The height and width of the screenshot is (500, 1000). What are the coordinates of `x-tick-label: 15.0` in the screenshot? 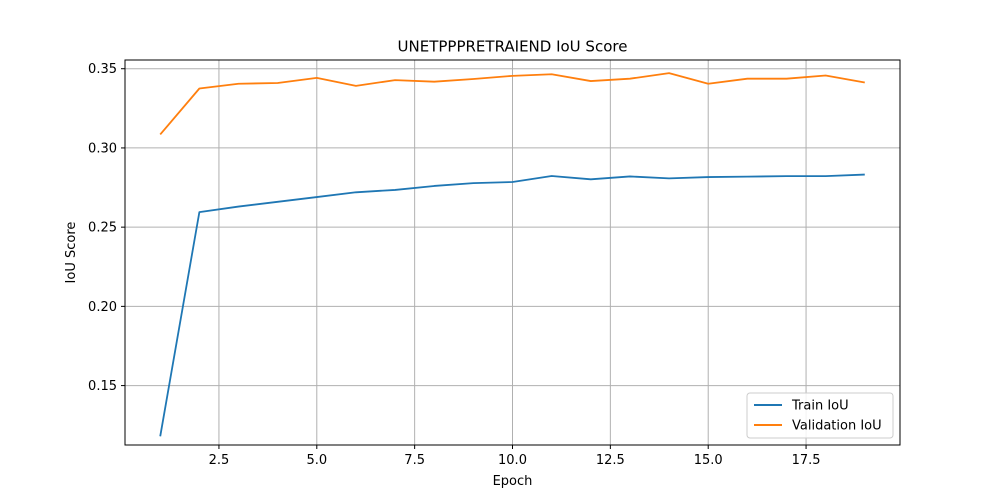 It's located at (708, 460).